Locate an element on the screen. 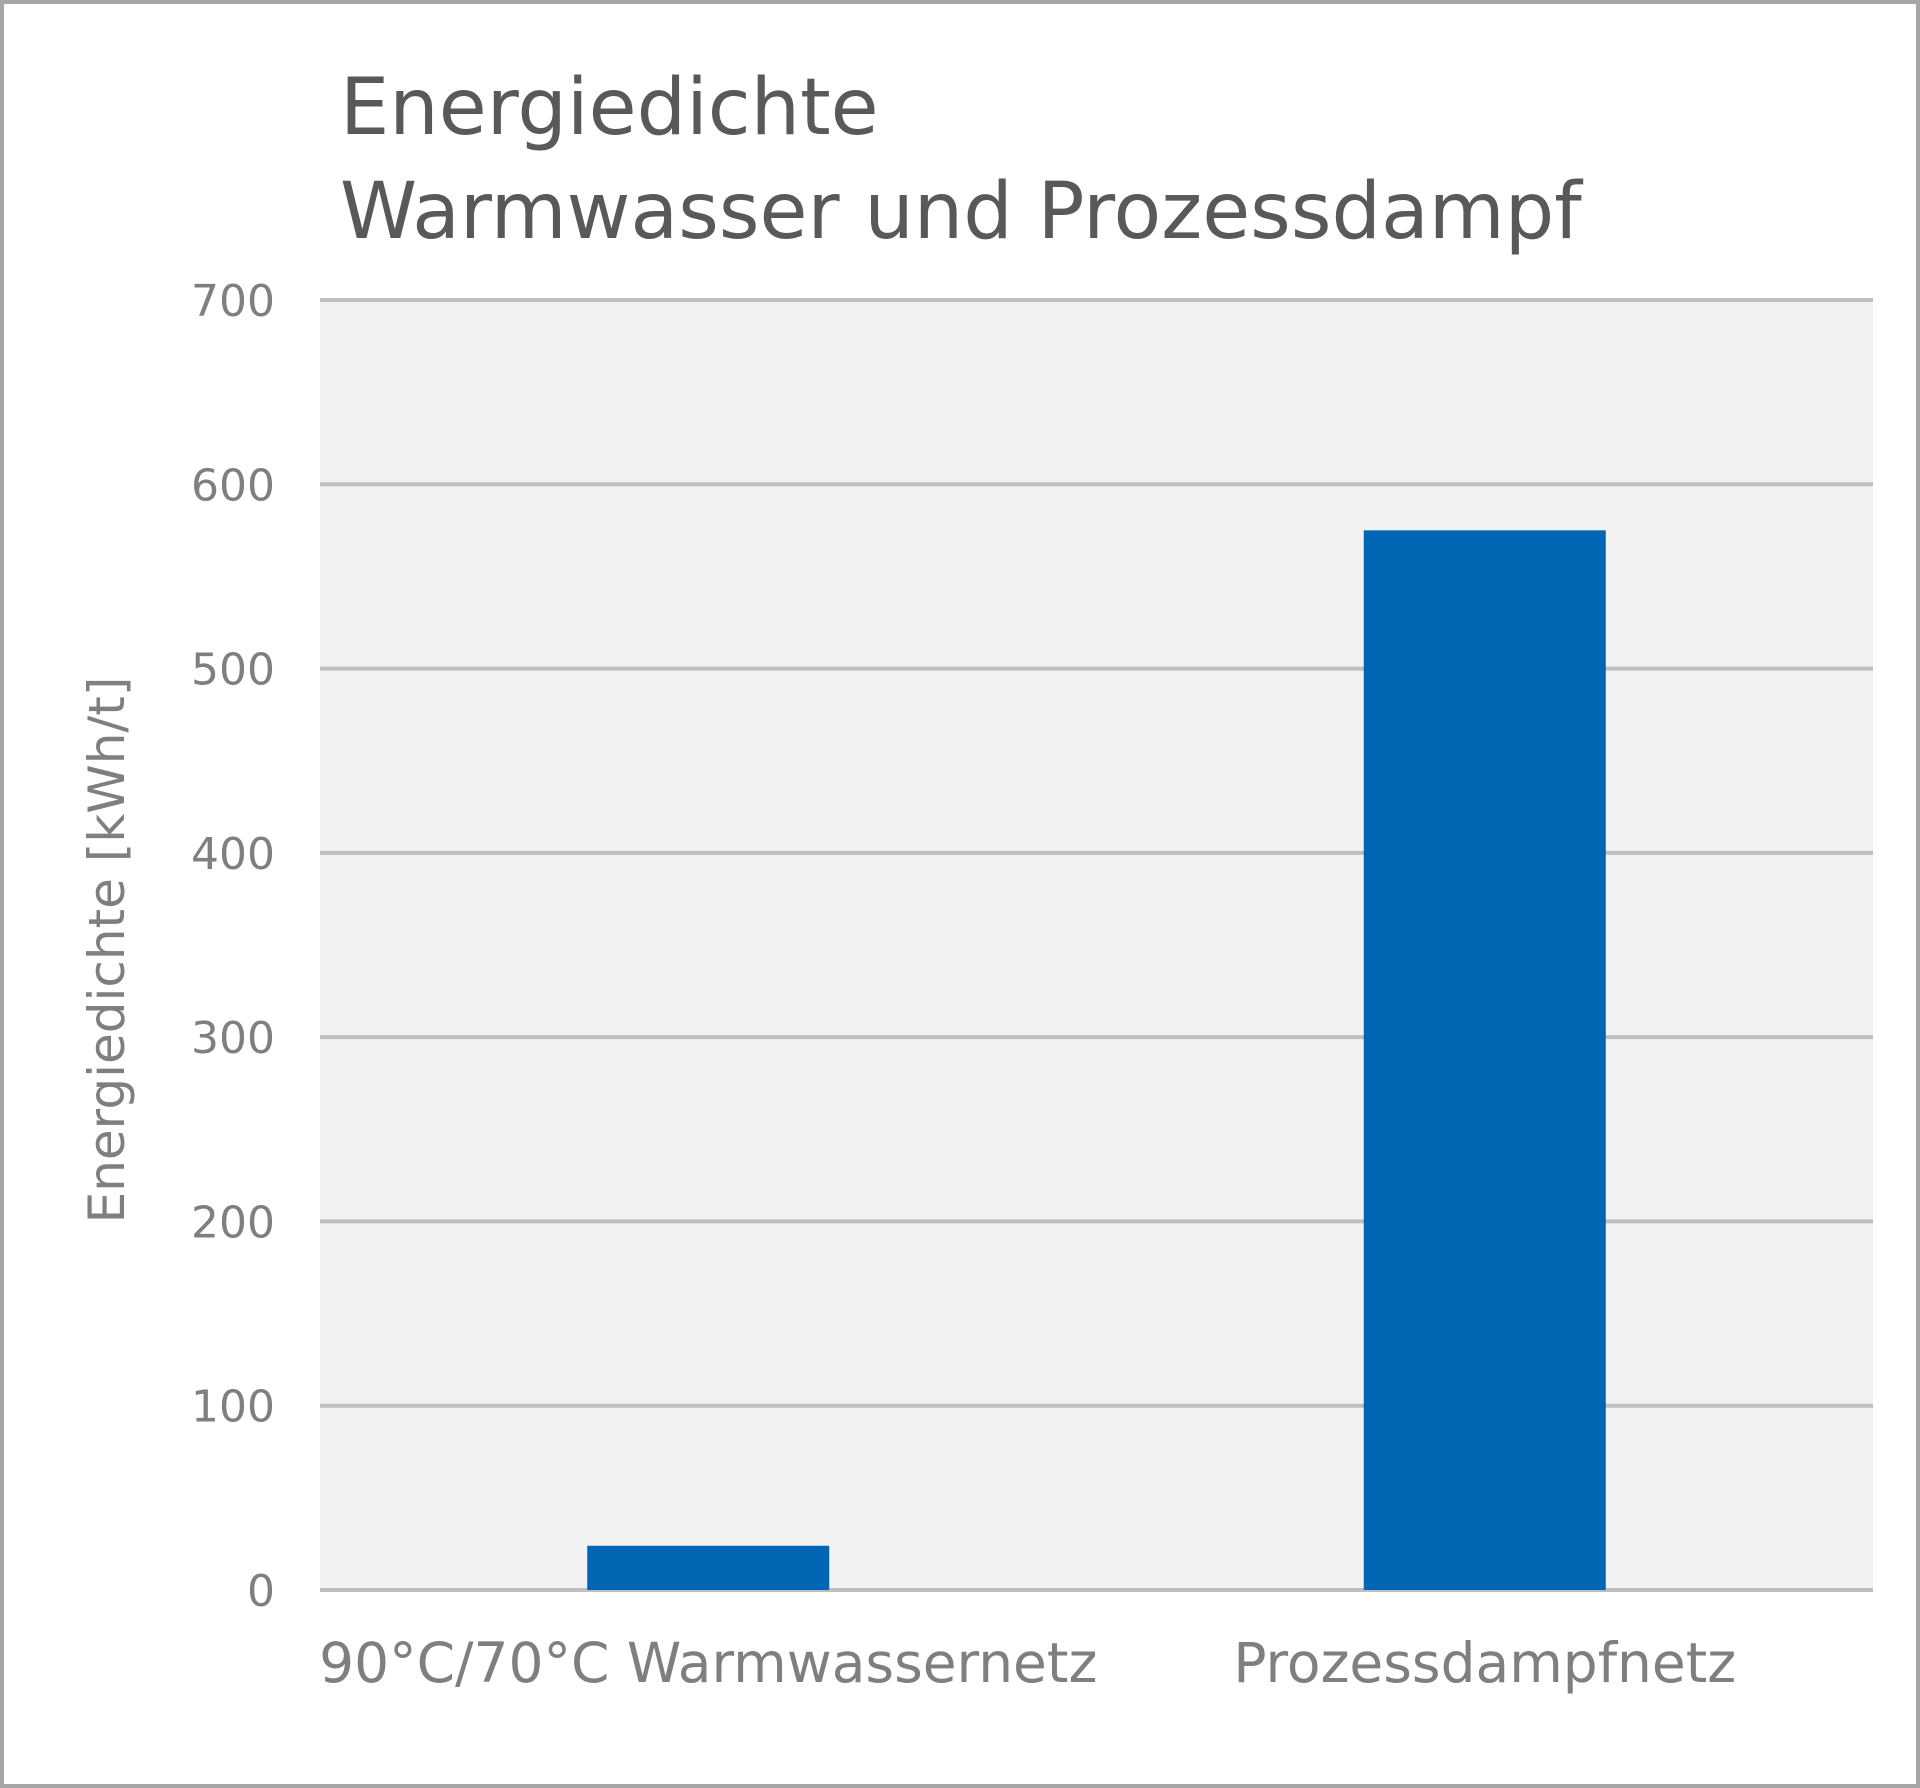  y-axis-label: Energiedichte [kWh/t] is located at coordinates (107, 950).